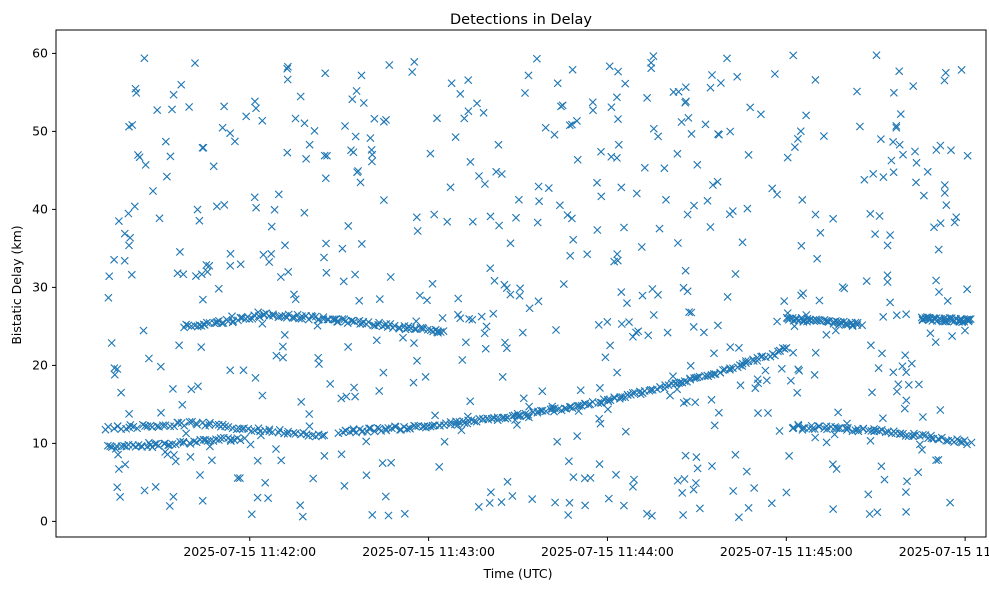  Describe the element at coordinates (40, 364) in the screenshot. I see `y-tick-label: 20` at that location.